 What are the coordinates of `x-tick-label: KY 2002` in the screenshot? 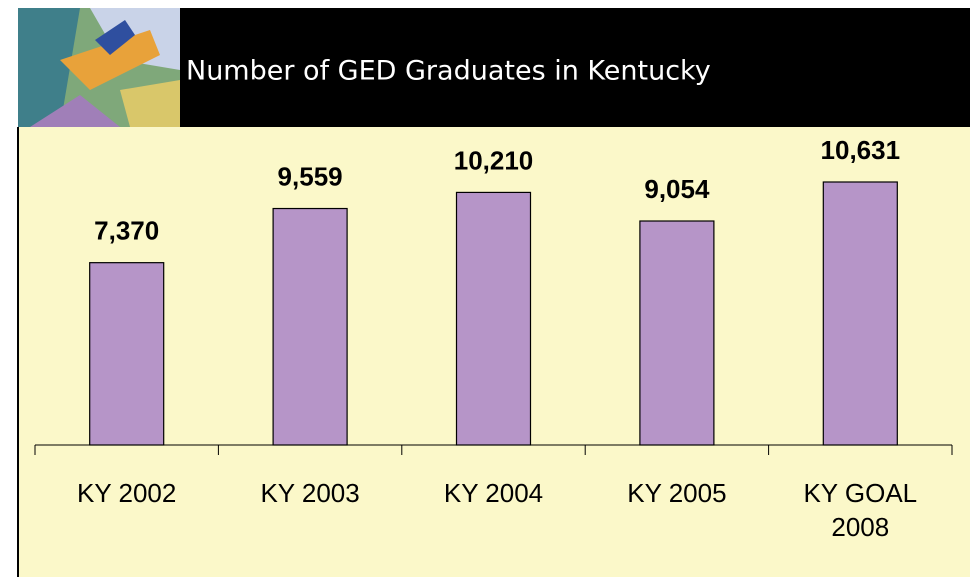 It's located at (127, 493).